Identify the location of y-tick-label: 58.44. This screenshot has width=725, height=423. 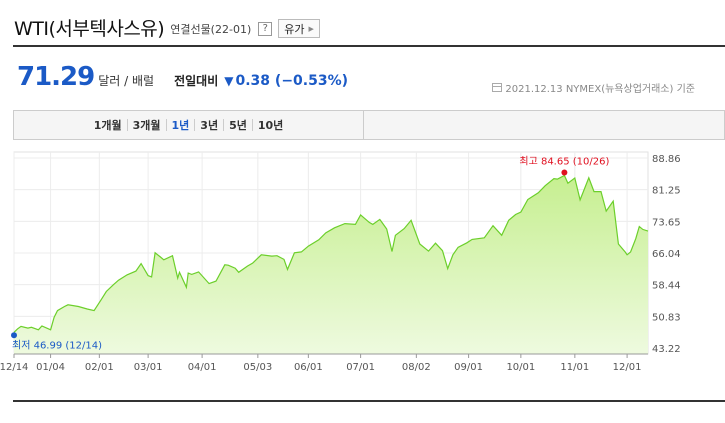
(666, 286).